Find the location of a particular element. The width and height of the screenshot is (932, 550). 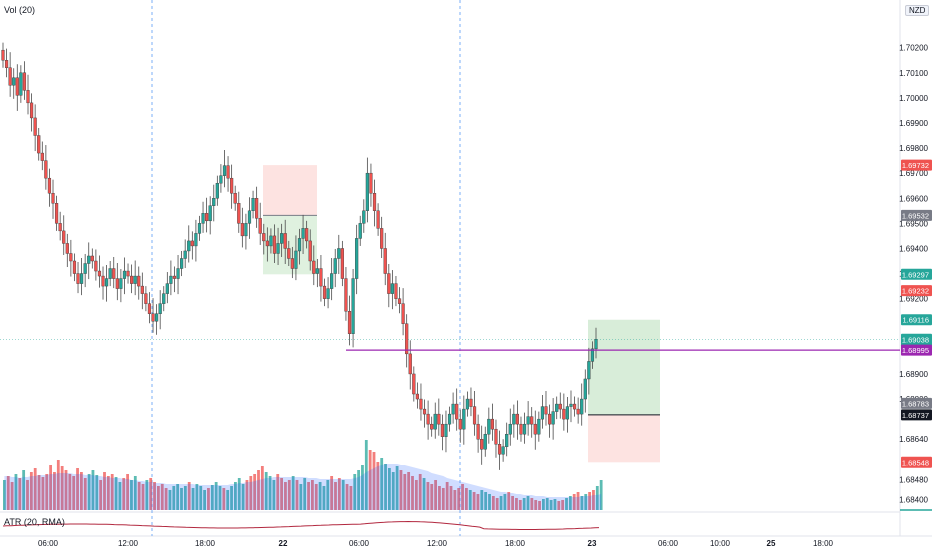

price-label-text: 1.68548 is located at coordinates (915, 462).